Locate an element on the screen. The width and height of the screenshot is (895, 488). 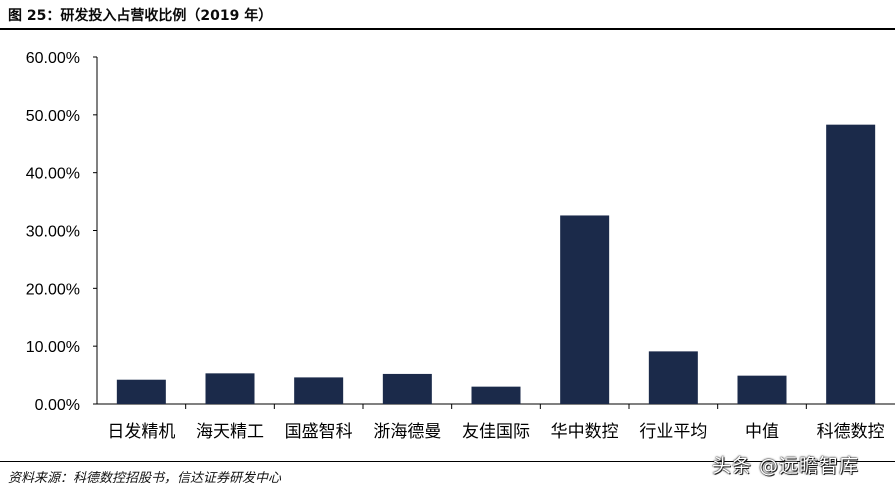
x-tick-label: 浙海德曼 is located at coordinates (407, 432).